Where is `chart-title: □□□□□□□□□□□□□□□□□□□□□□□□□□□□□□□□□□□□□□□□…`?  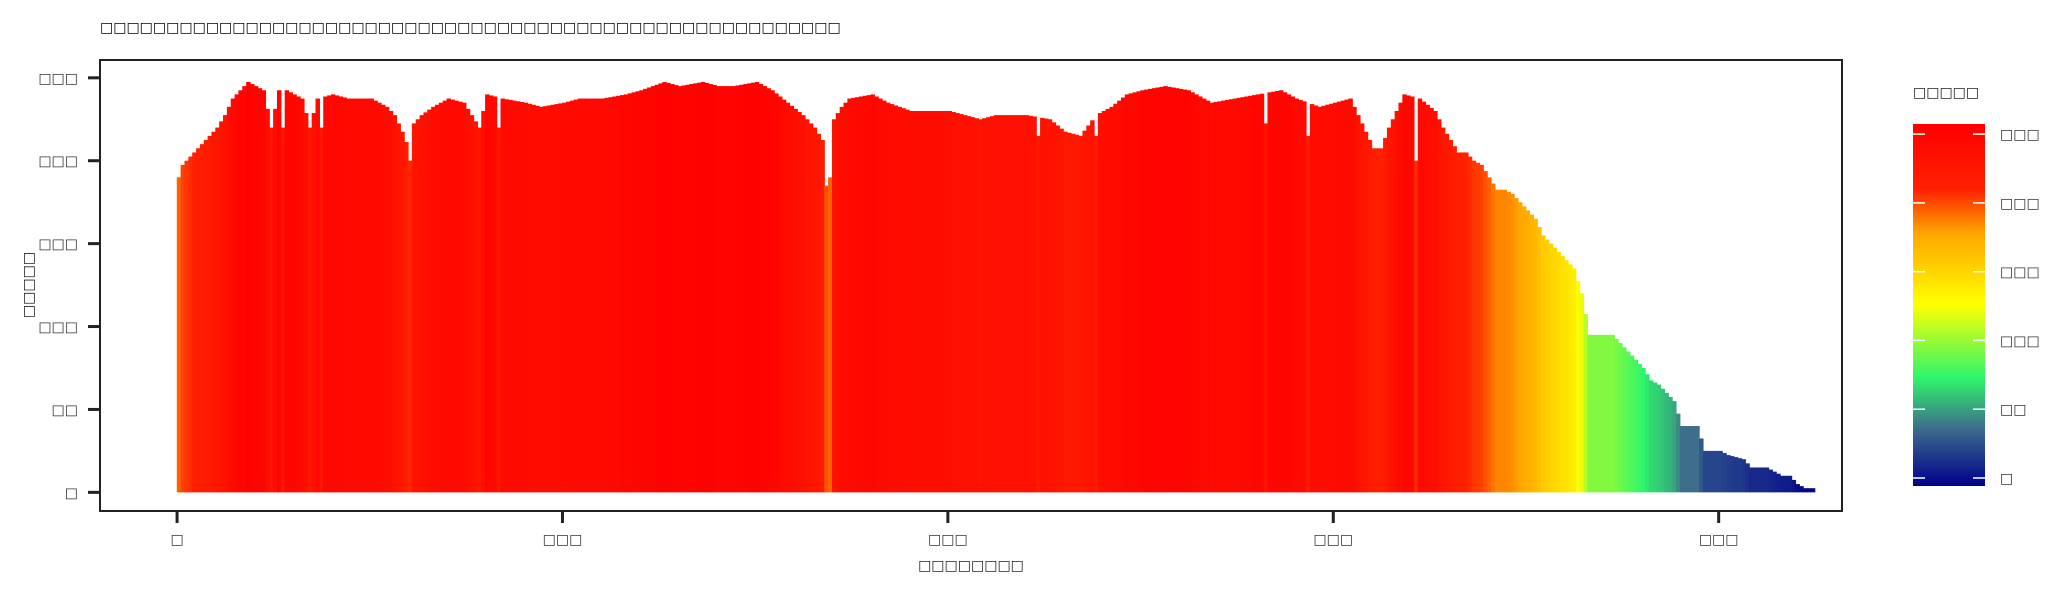
chart-title: □□□□□□□□□□□□□□□□□□□□□□□□□□□□□□□□□□□□□□□□… is located at coordinates (470, 28).